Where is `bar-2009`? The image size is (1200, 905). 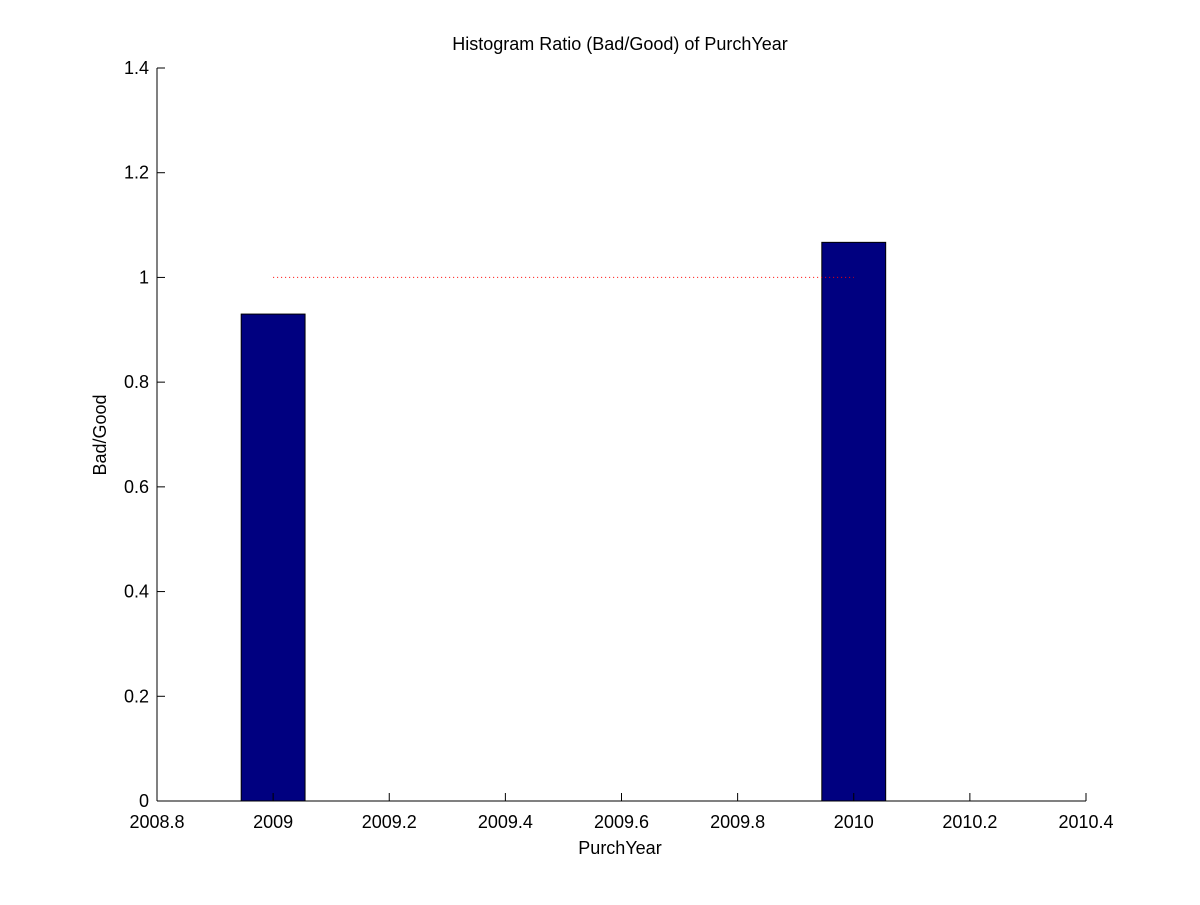 bar-2009 is located at coordinates (273, 557).